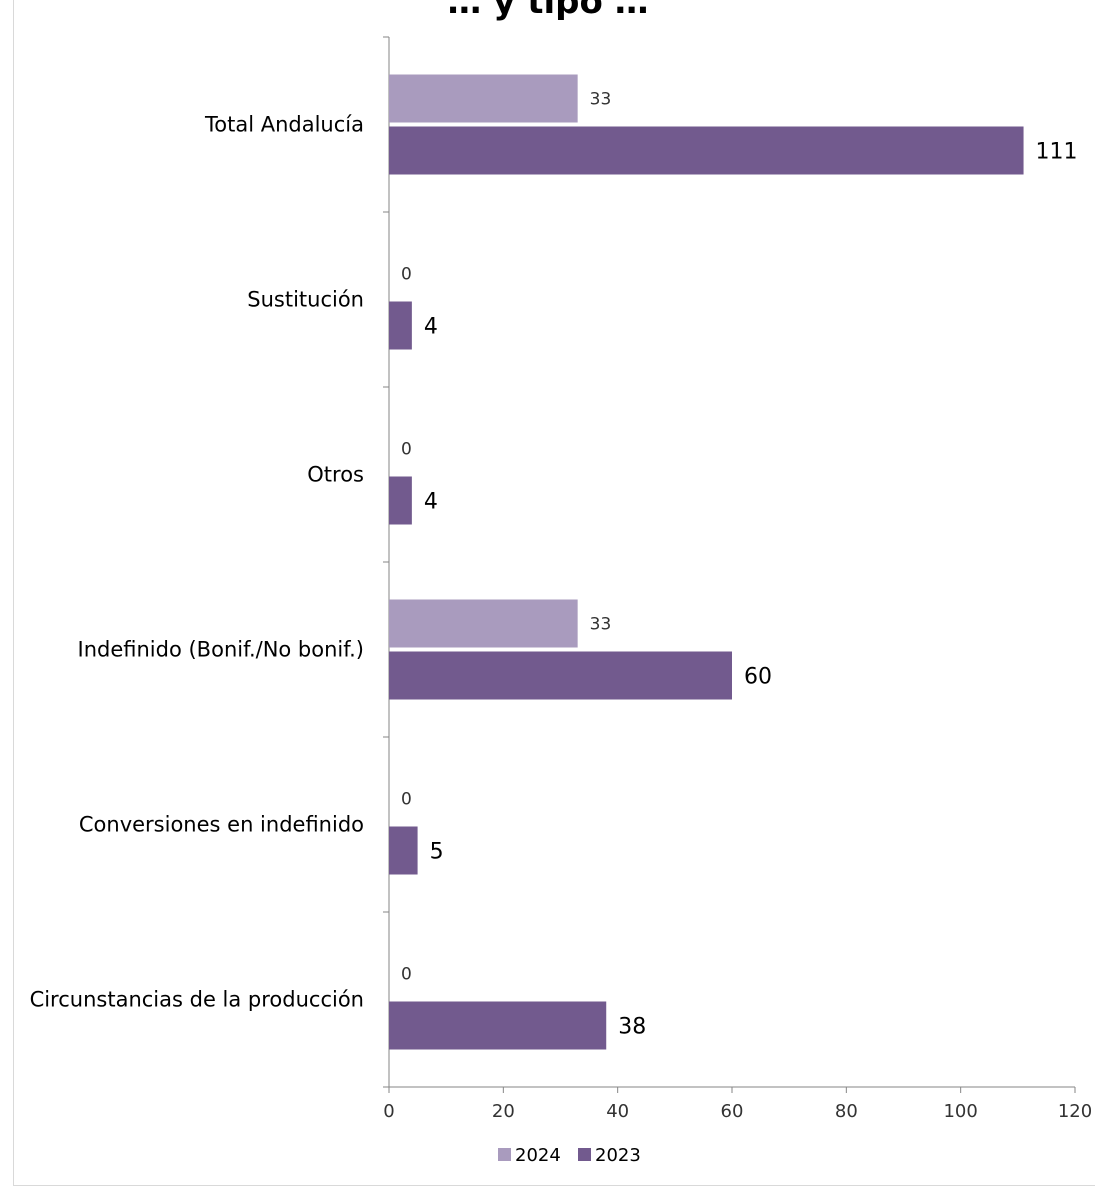 This screenshot has width=1096, height=1187. I want to click on x-tick-label: 100, so click(960, 1111).